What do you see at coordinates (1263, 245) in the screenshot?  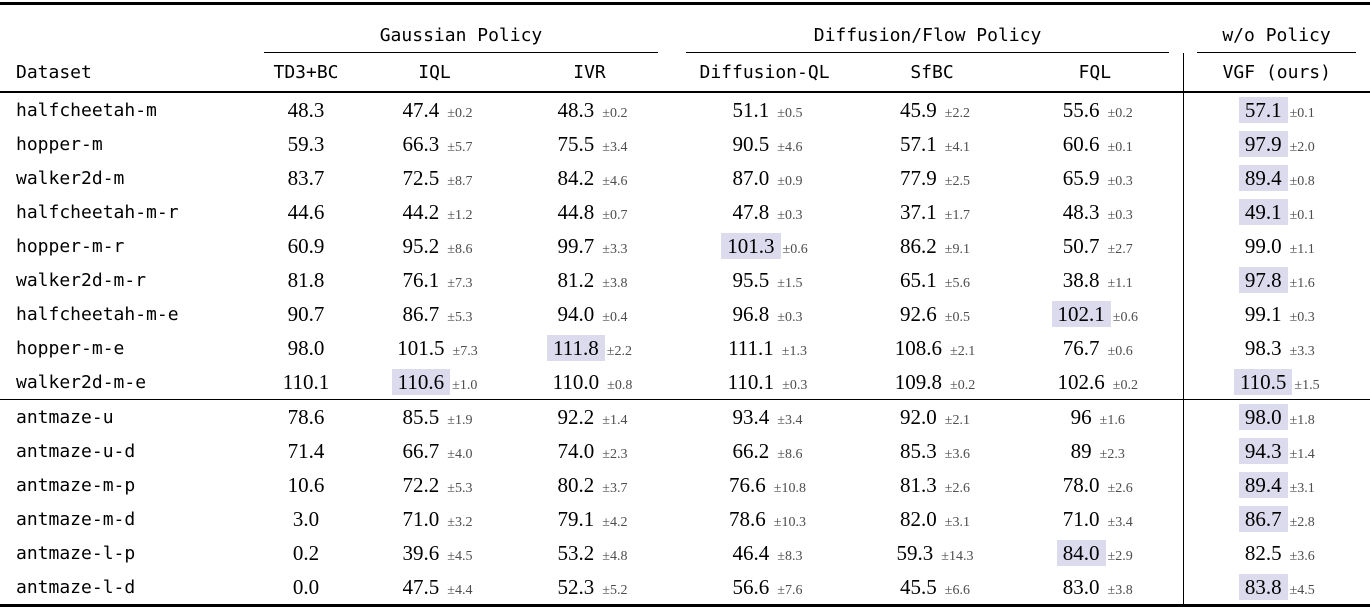 I see `score-value: 99.0` at bounding box center [1263, 245].